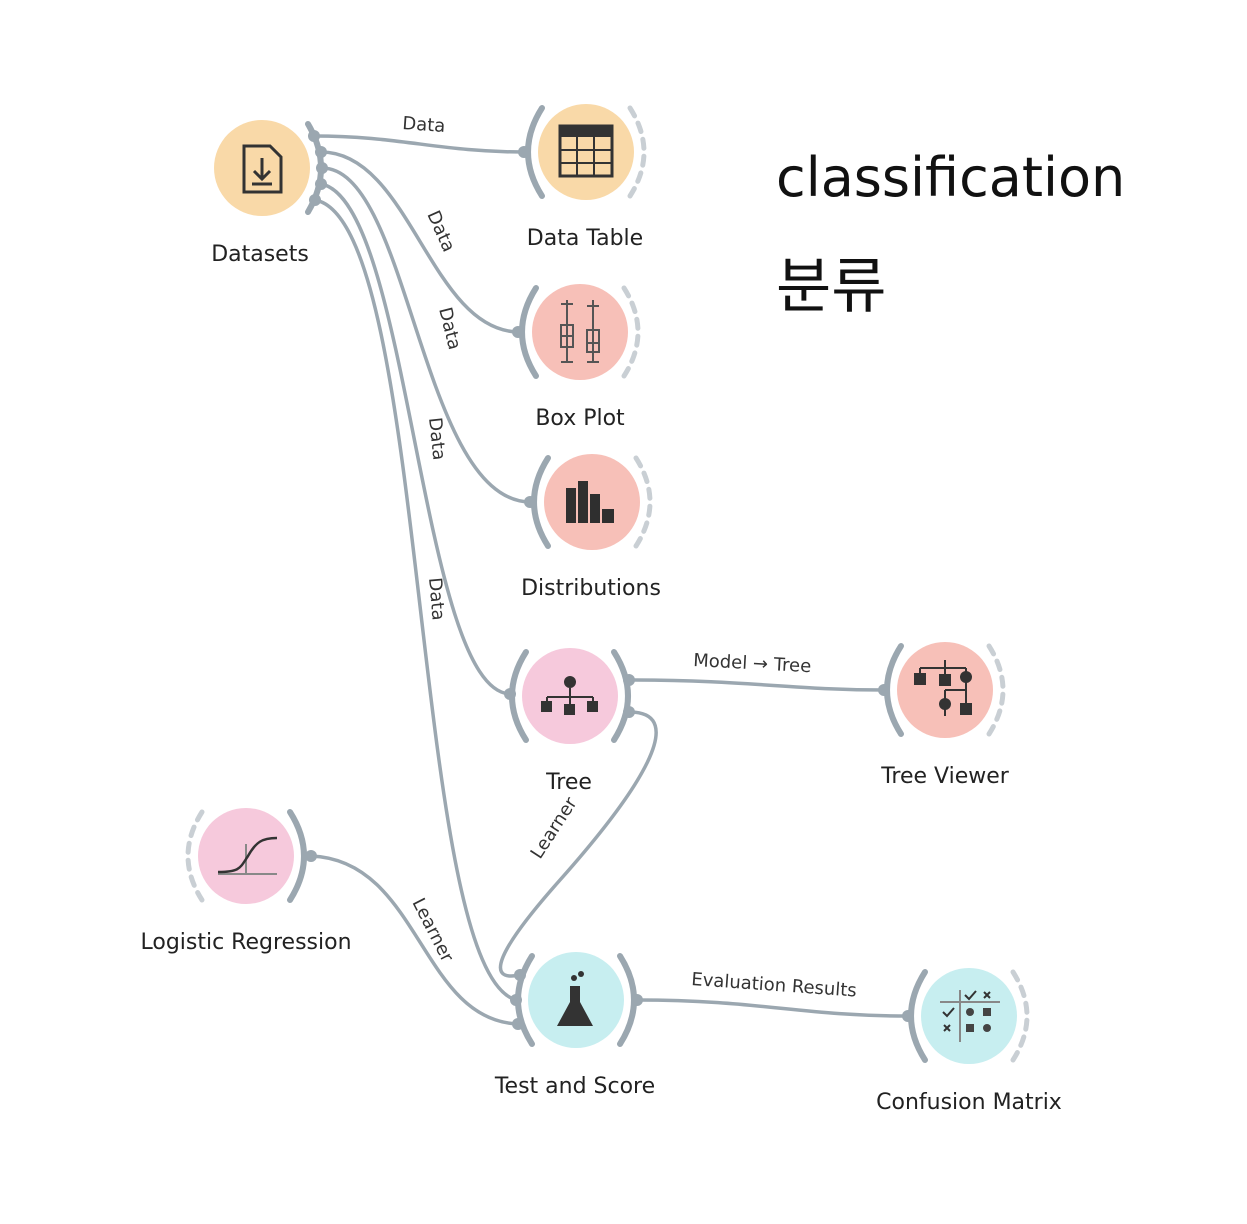  I want to click on node-distributions: Distributions, so click(591, 527).